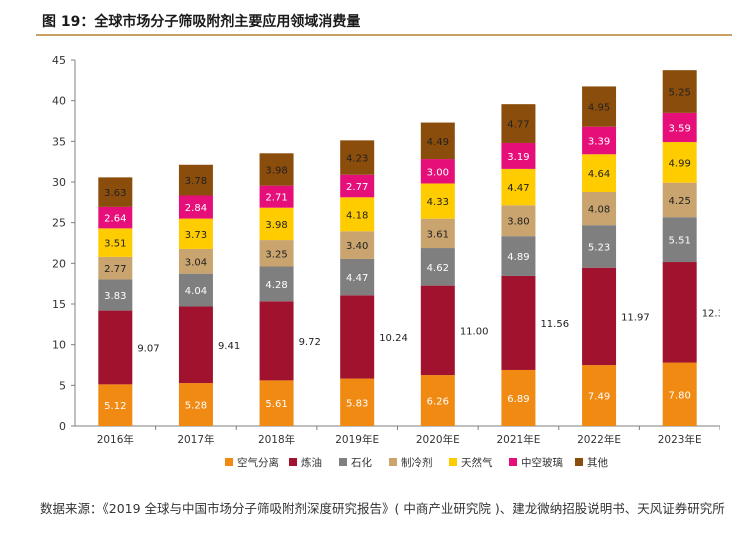 Image resolution: width=738 pixels, height=547 pixels. I want to click on data-label: 11.56, so click(554, 324).